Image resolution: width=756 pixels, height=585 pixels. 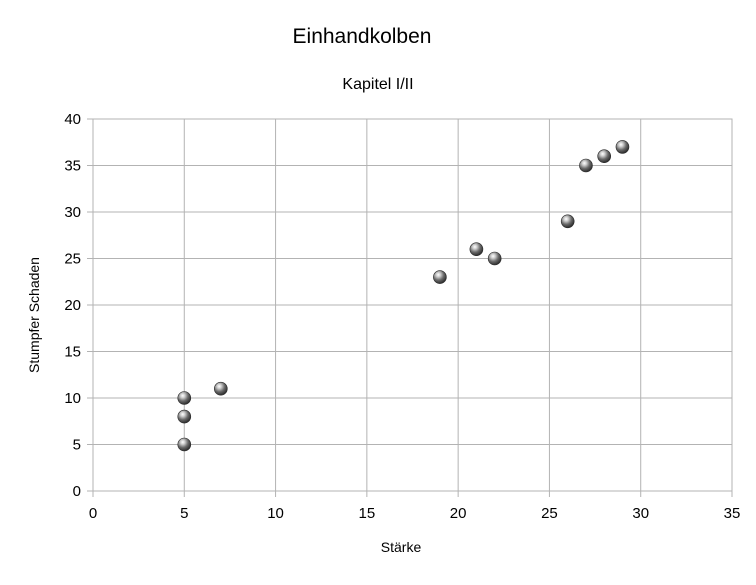 I want to click on x-tick-label: 15, so click(x=367, y=513).